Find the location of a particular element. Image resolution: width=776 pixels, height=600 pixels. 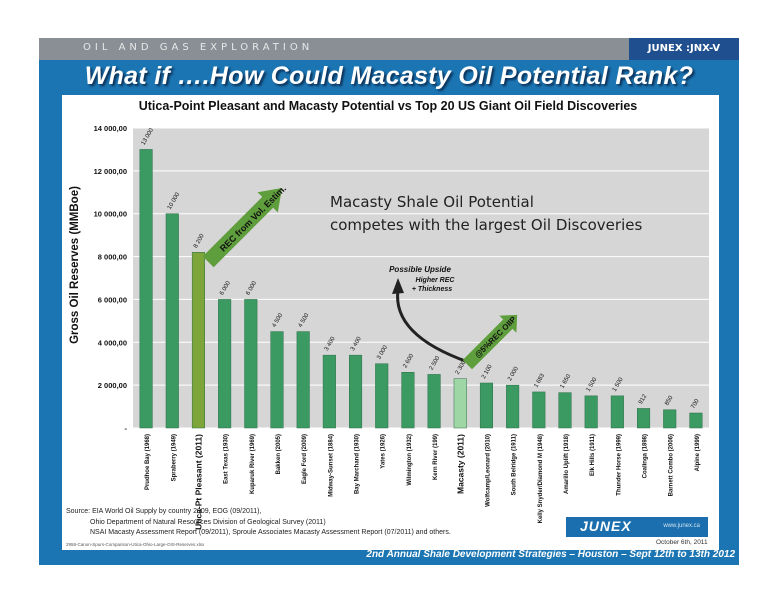

category-label: Kelly Snyder/Diamond M (1948) is located at coordinates (541, 478).